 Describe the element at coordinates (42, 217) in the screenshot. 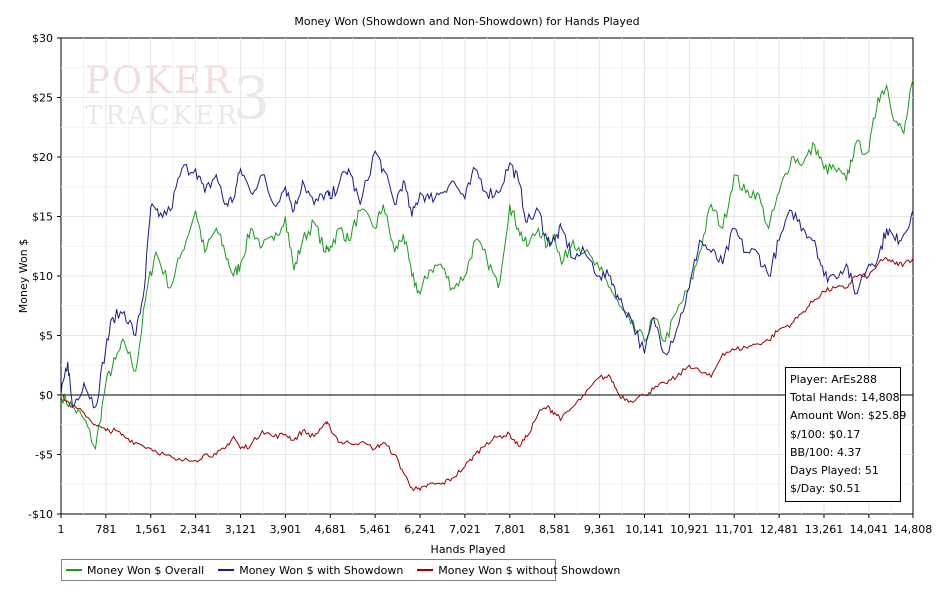

I see `y-tick-label: $15` at that location.